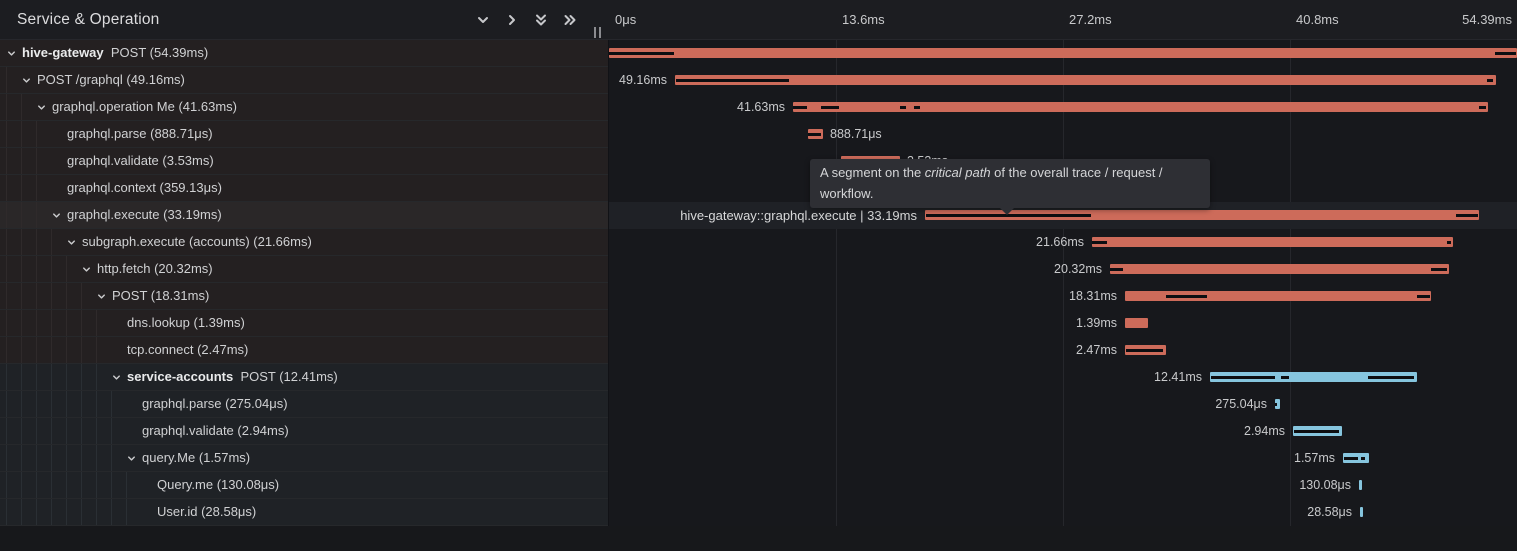  I want to click on span-timeline-cell: 12.41ms, so click(1062, 377).